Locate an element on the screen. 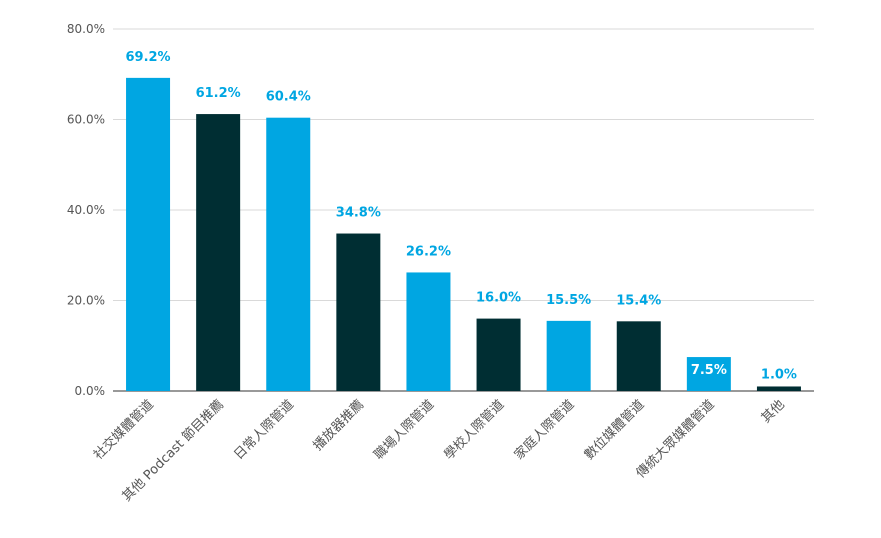 The height and width of the screenshot is (538, 881). data-label: 69.2% is located at coordinates (147, 57).